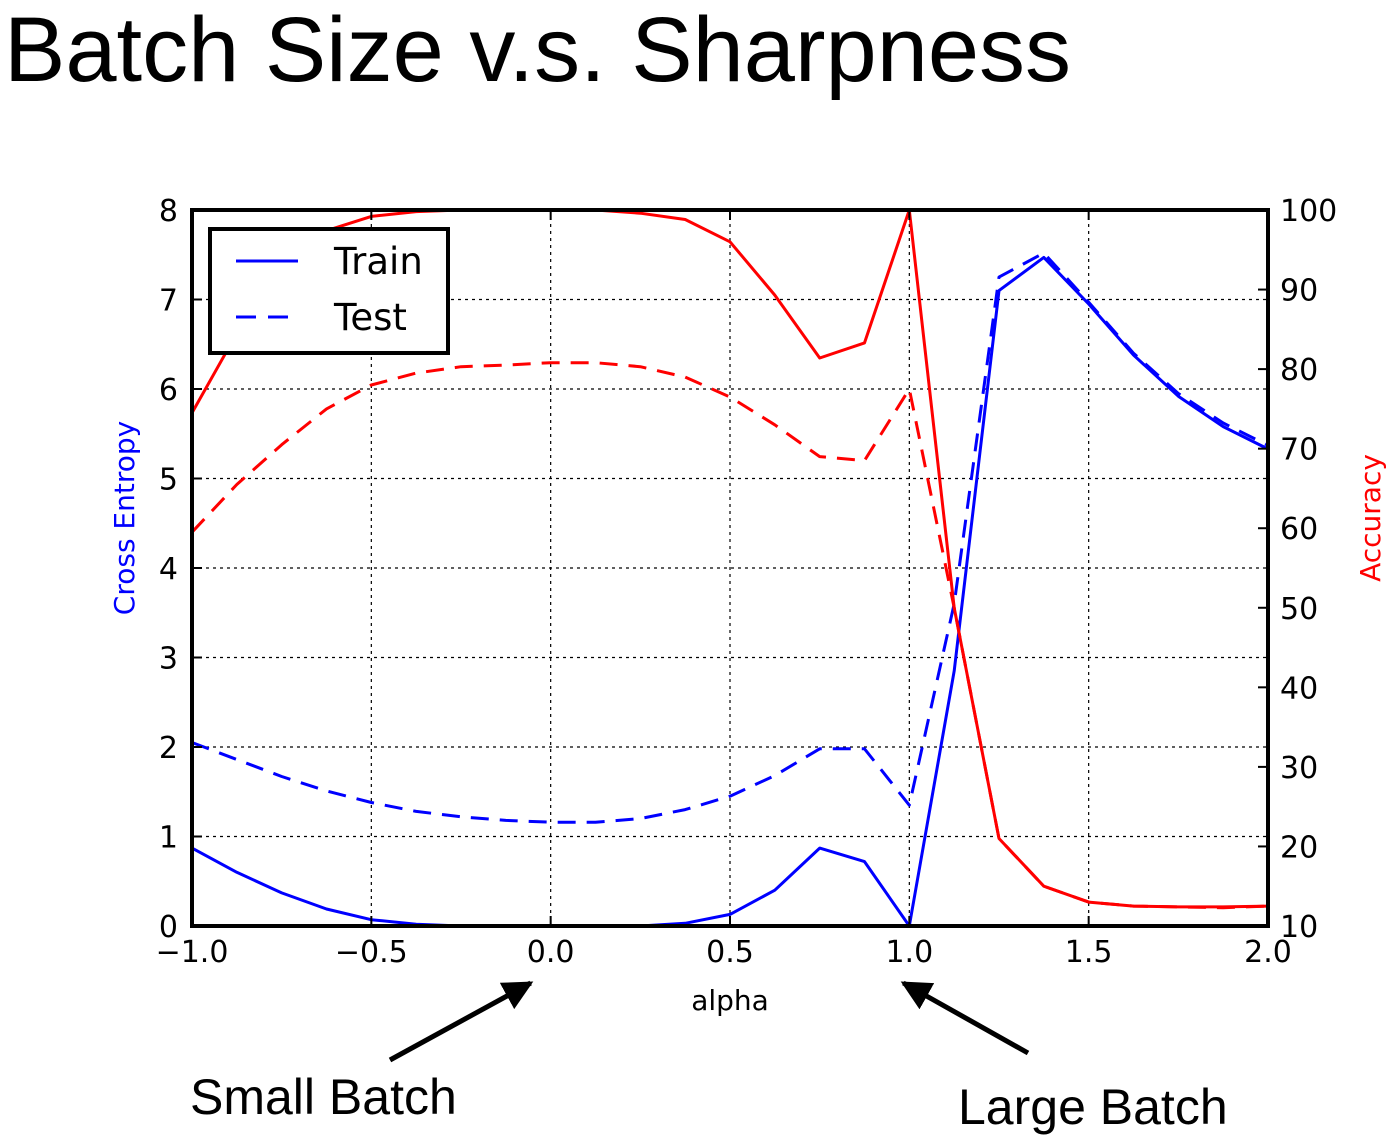 Image resolution: width=1392 pixels, height=1141 pixels. I want to click on y-left-tick-label: 5, so click(168, 480).